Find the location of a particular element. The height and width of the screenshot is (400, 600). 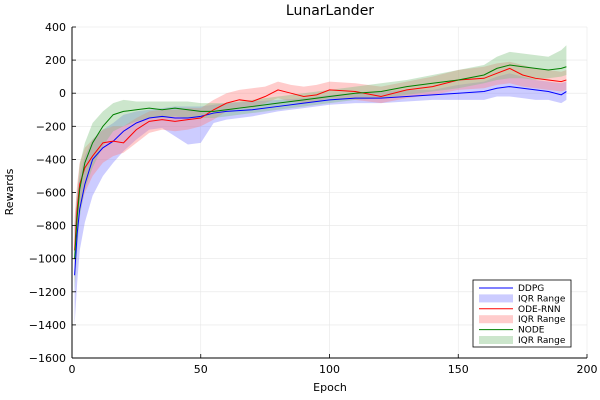

legend-label-node: NODE is located at coordinates (531, 331).